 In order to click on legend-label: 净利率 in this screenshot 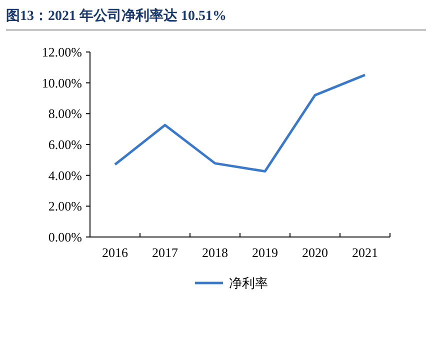, I will do `click(248, 283)`.